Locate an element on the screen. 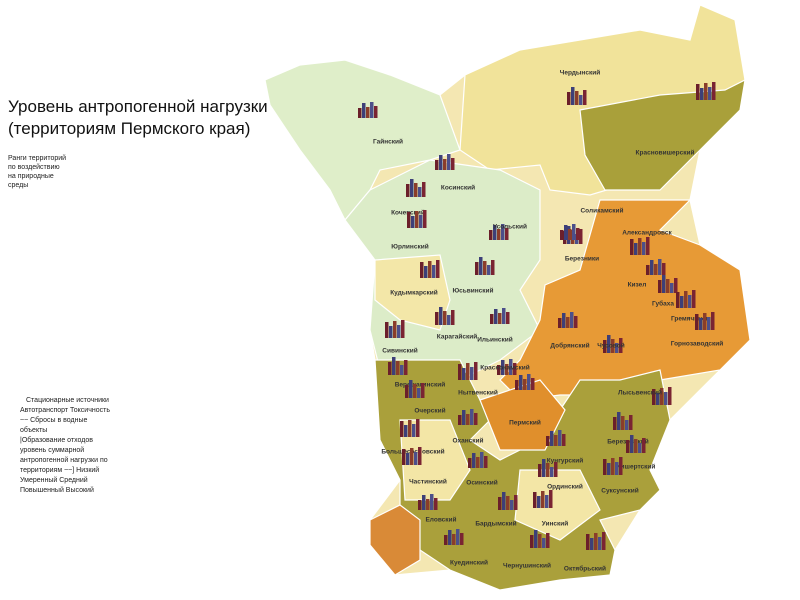 The width and height of the screenshot is (800, 600). district-label: Краснокамский is located at coordinates (505, 368).